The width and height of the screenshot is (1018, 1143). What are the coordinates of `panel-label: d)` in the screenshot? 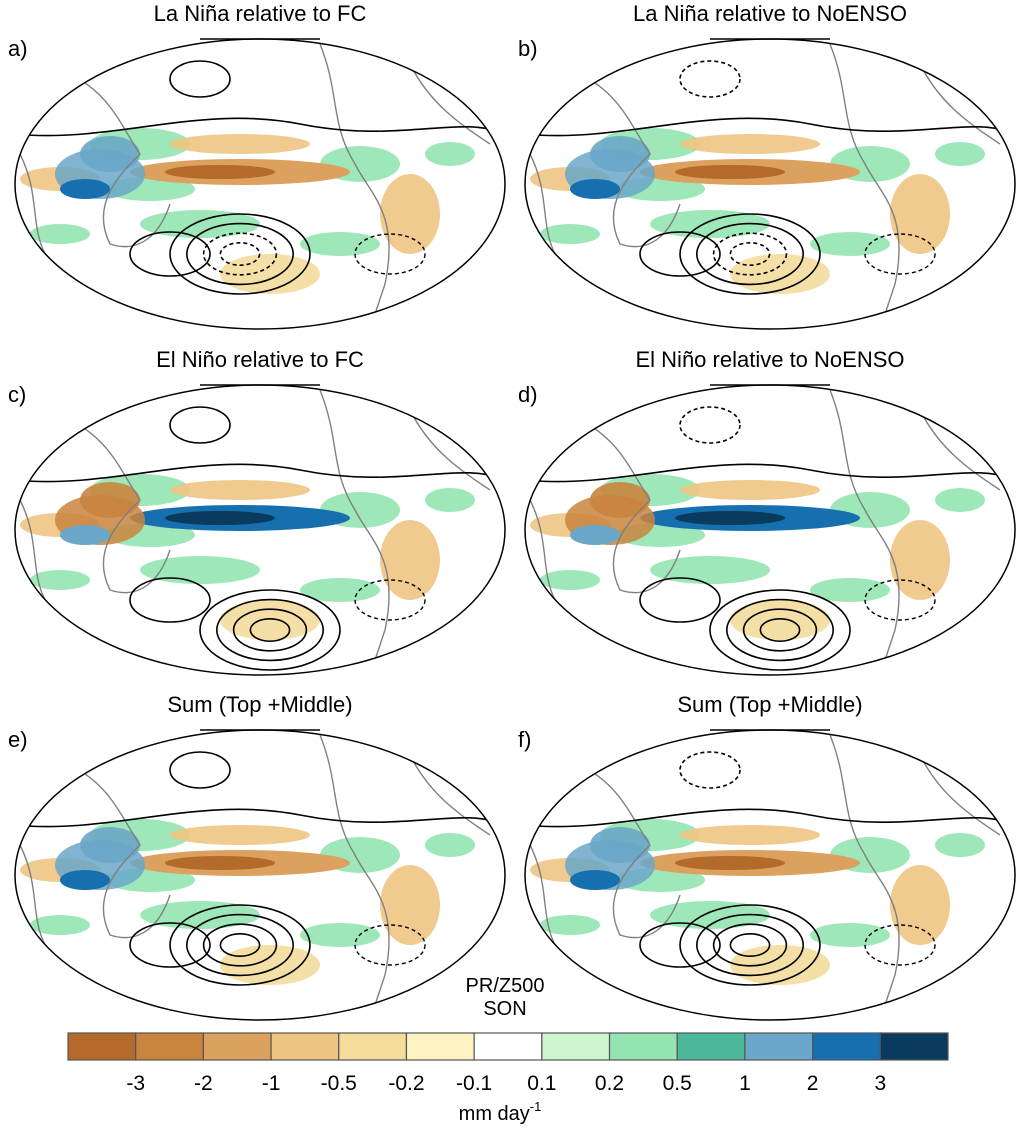 It's located at (528, 394).